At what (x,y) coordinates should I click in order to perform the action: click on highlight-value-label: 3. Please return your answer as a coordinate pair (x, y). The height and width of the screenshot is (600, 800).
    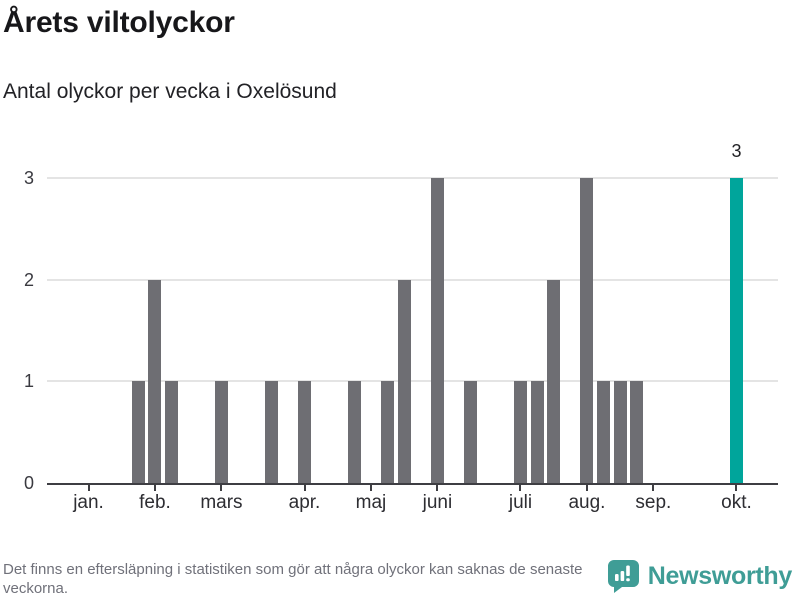
    Looking at the image, I should click on (736, 151).